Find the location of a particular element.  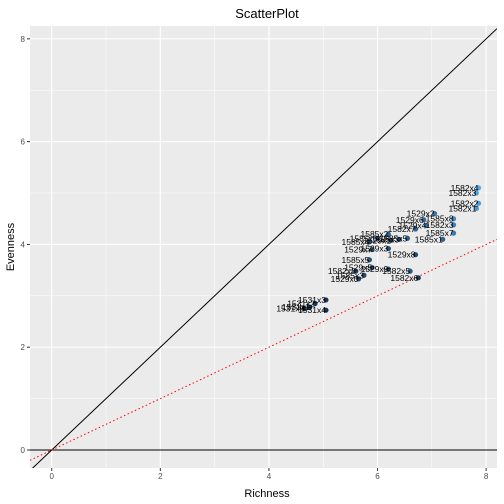

chart-title: ScatterPlot is located at coordinates (267, 13).